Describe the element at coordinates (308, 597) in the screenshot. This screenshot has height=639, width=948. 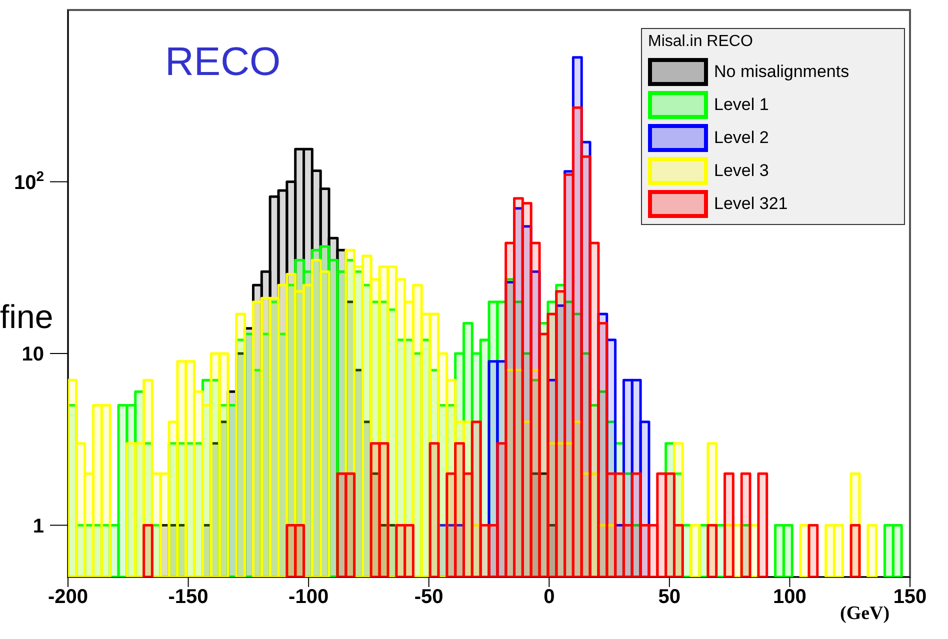
I see `x-tick-label: -100` at that location.